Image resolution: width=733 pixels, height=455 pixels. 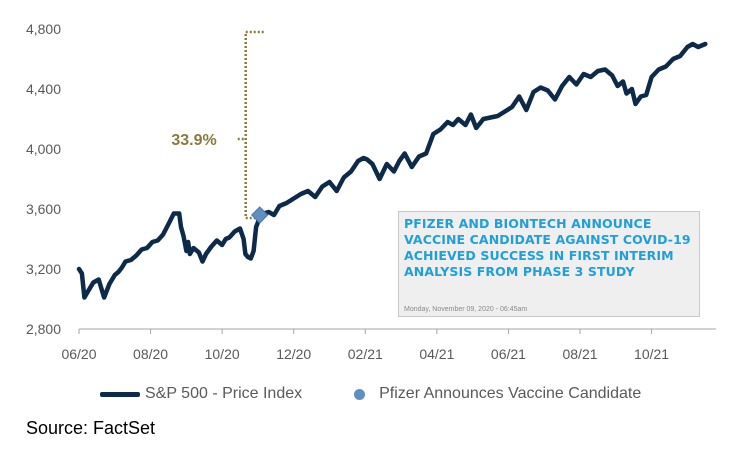 I want to click on legend-dot-swatch, so click(x=360, y=394).